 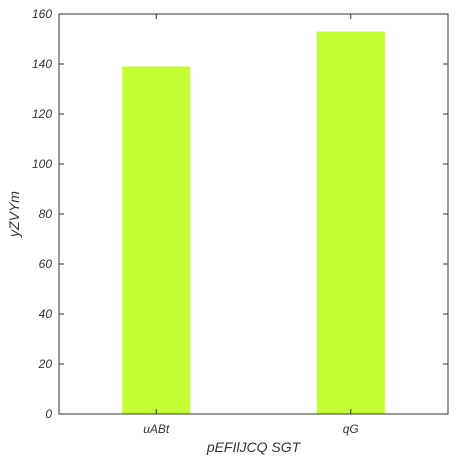 I want to click on y-tick-label: 120, so click(x=42, y=114).